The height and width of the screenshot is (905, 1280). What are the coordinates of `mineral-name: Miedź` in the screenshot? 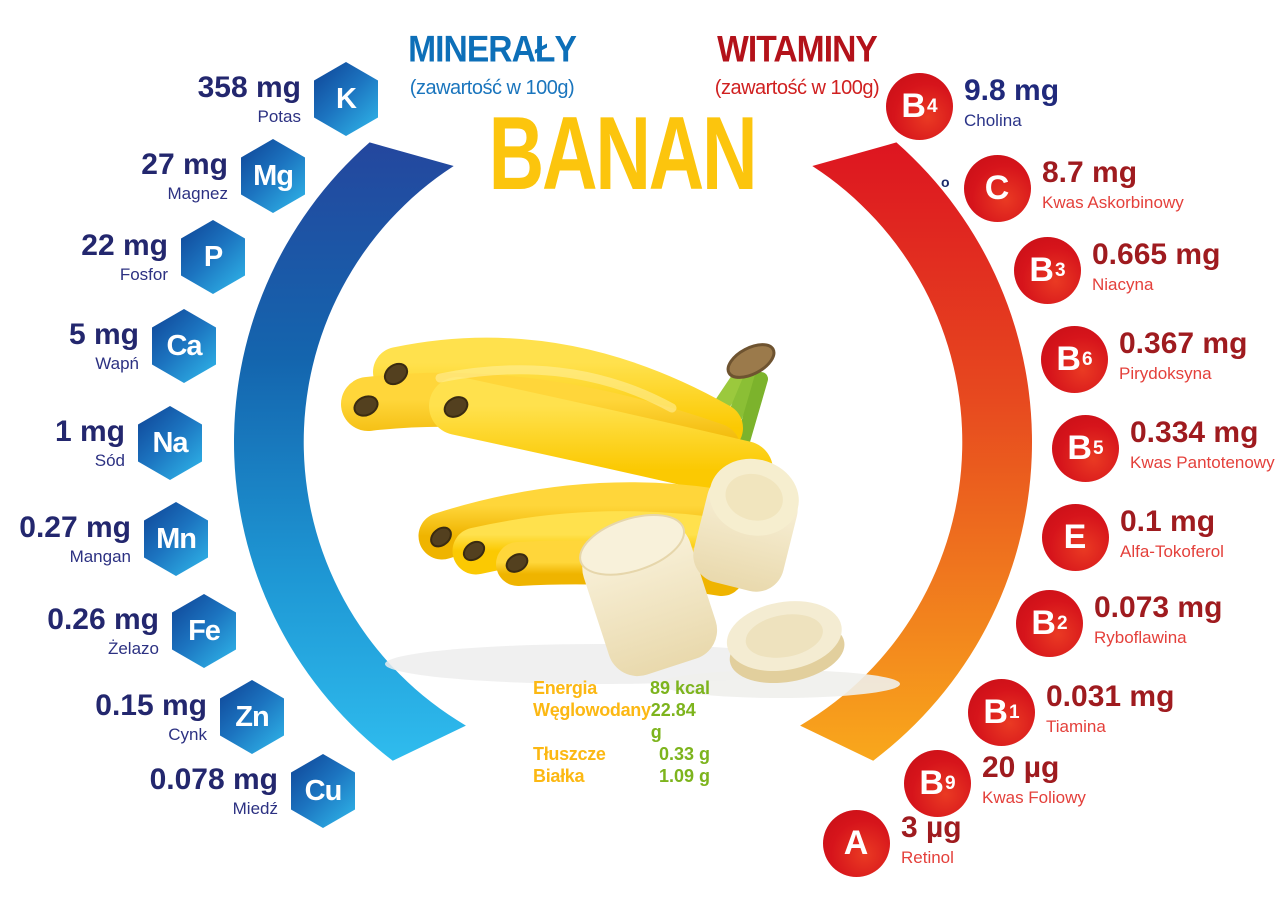 It's located at (255, 808).